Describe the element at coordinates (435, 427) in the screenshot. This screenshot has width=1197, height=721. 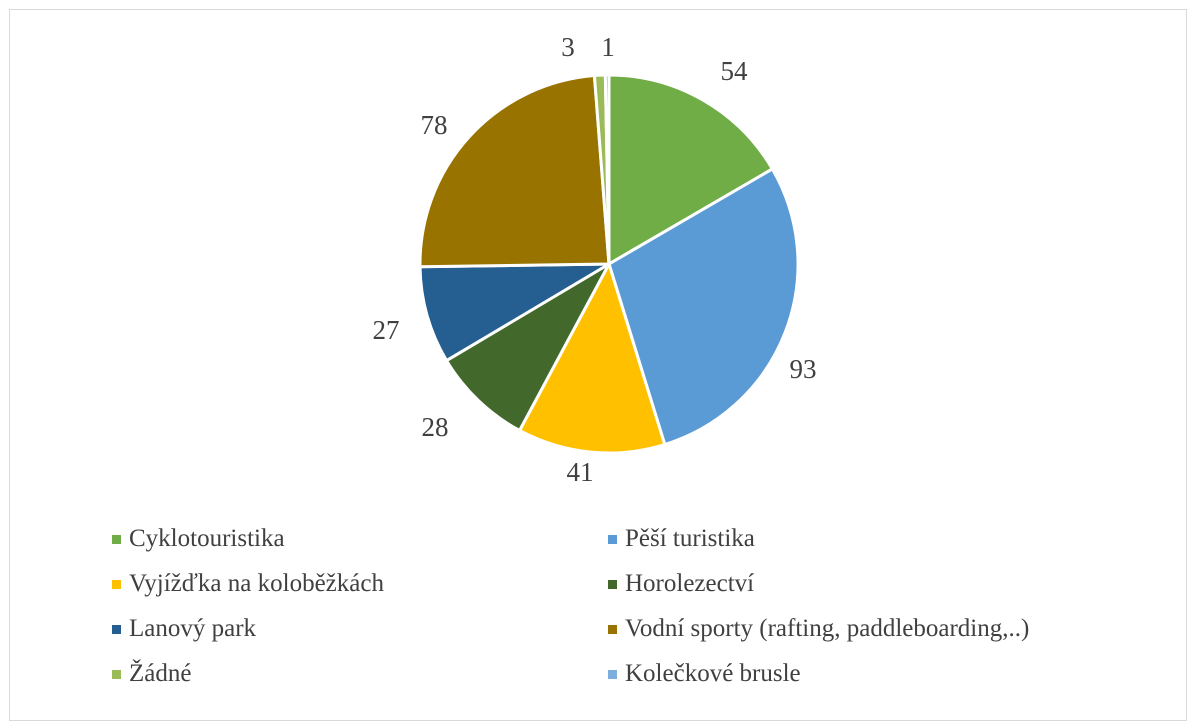
I see `data-label-4: 28` at that location.